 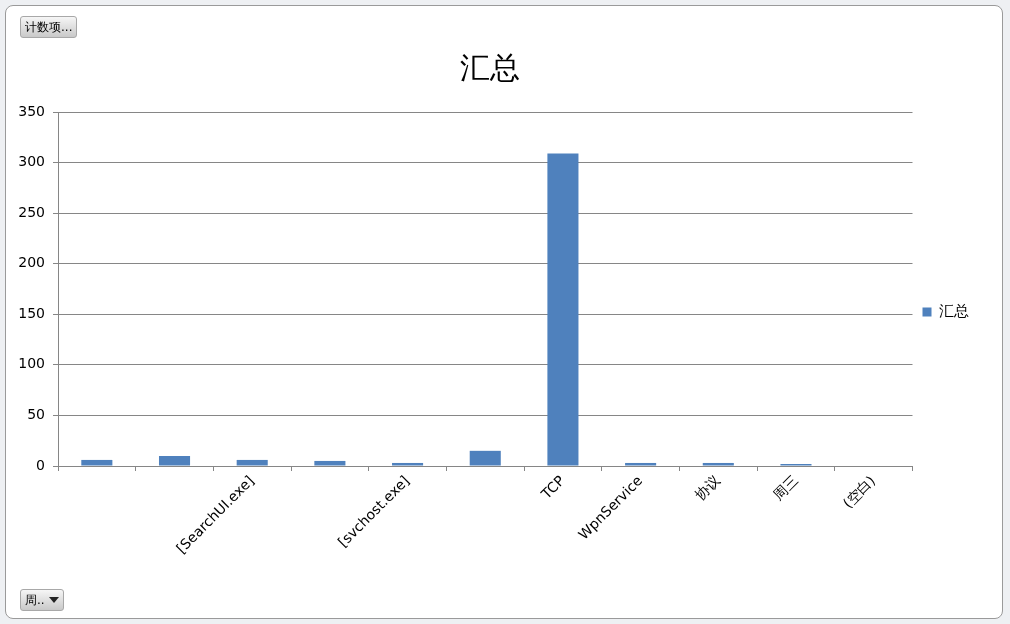 What do you see at coordinates (552, 487) in the screenshot?
I see `x-tick-label: TCP` at bounding box center [552, 487].